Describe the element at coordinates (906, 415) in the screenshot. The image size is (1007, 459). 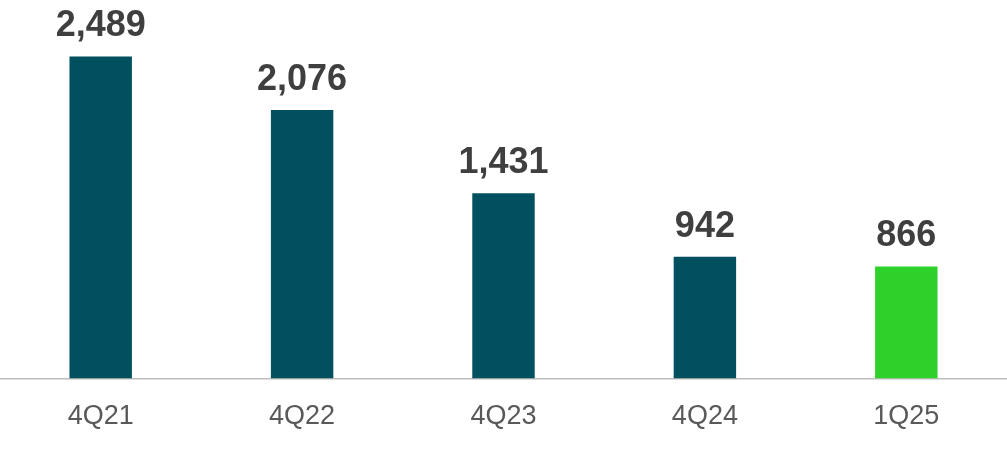
I see `x-tick-label: 1Q25` at that location.